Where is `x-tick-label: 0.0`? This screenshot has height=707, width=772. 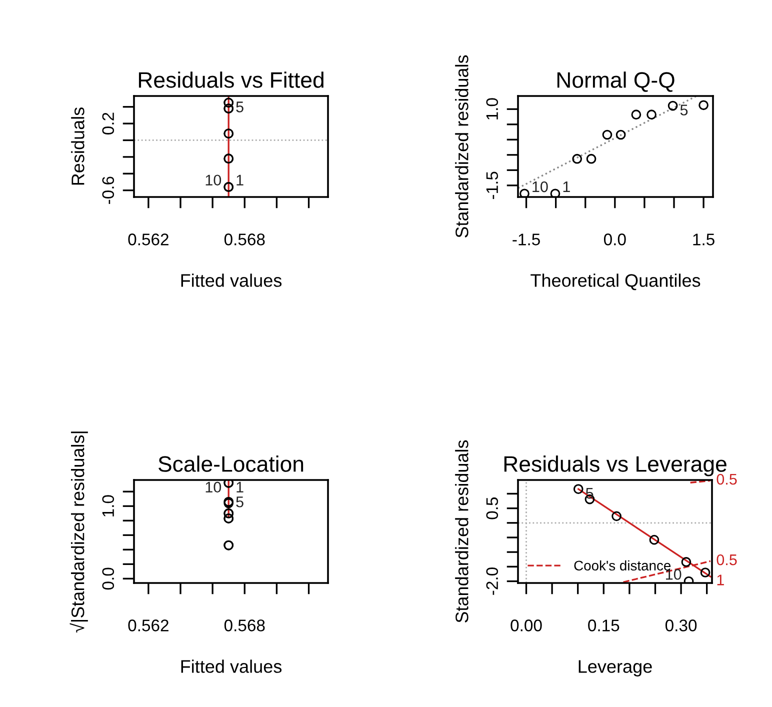
x-tick-label: 0.0 is located at coordinates (615, 240).